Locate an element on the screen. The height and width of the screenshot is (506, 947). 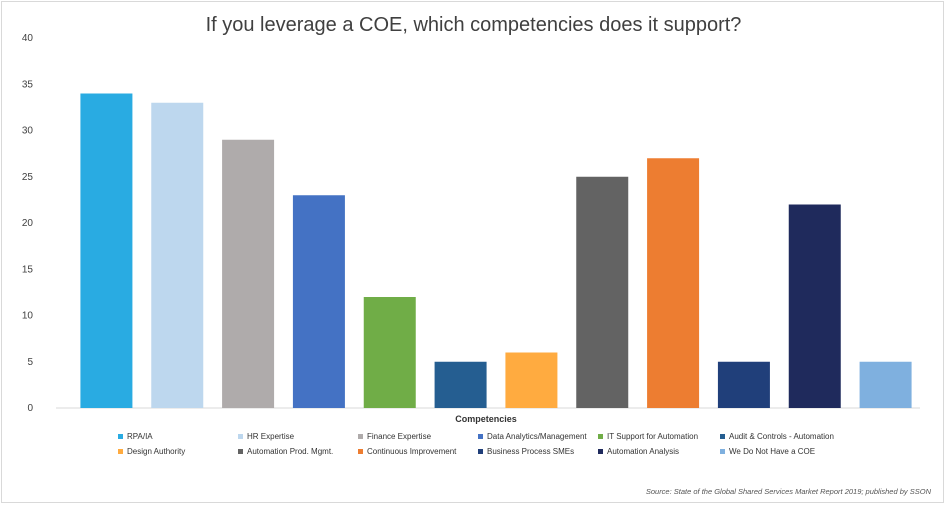
legend-item: Finance Expertise is located at coordinates (418, 436).